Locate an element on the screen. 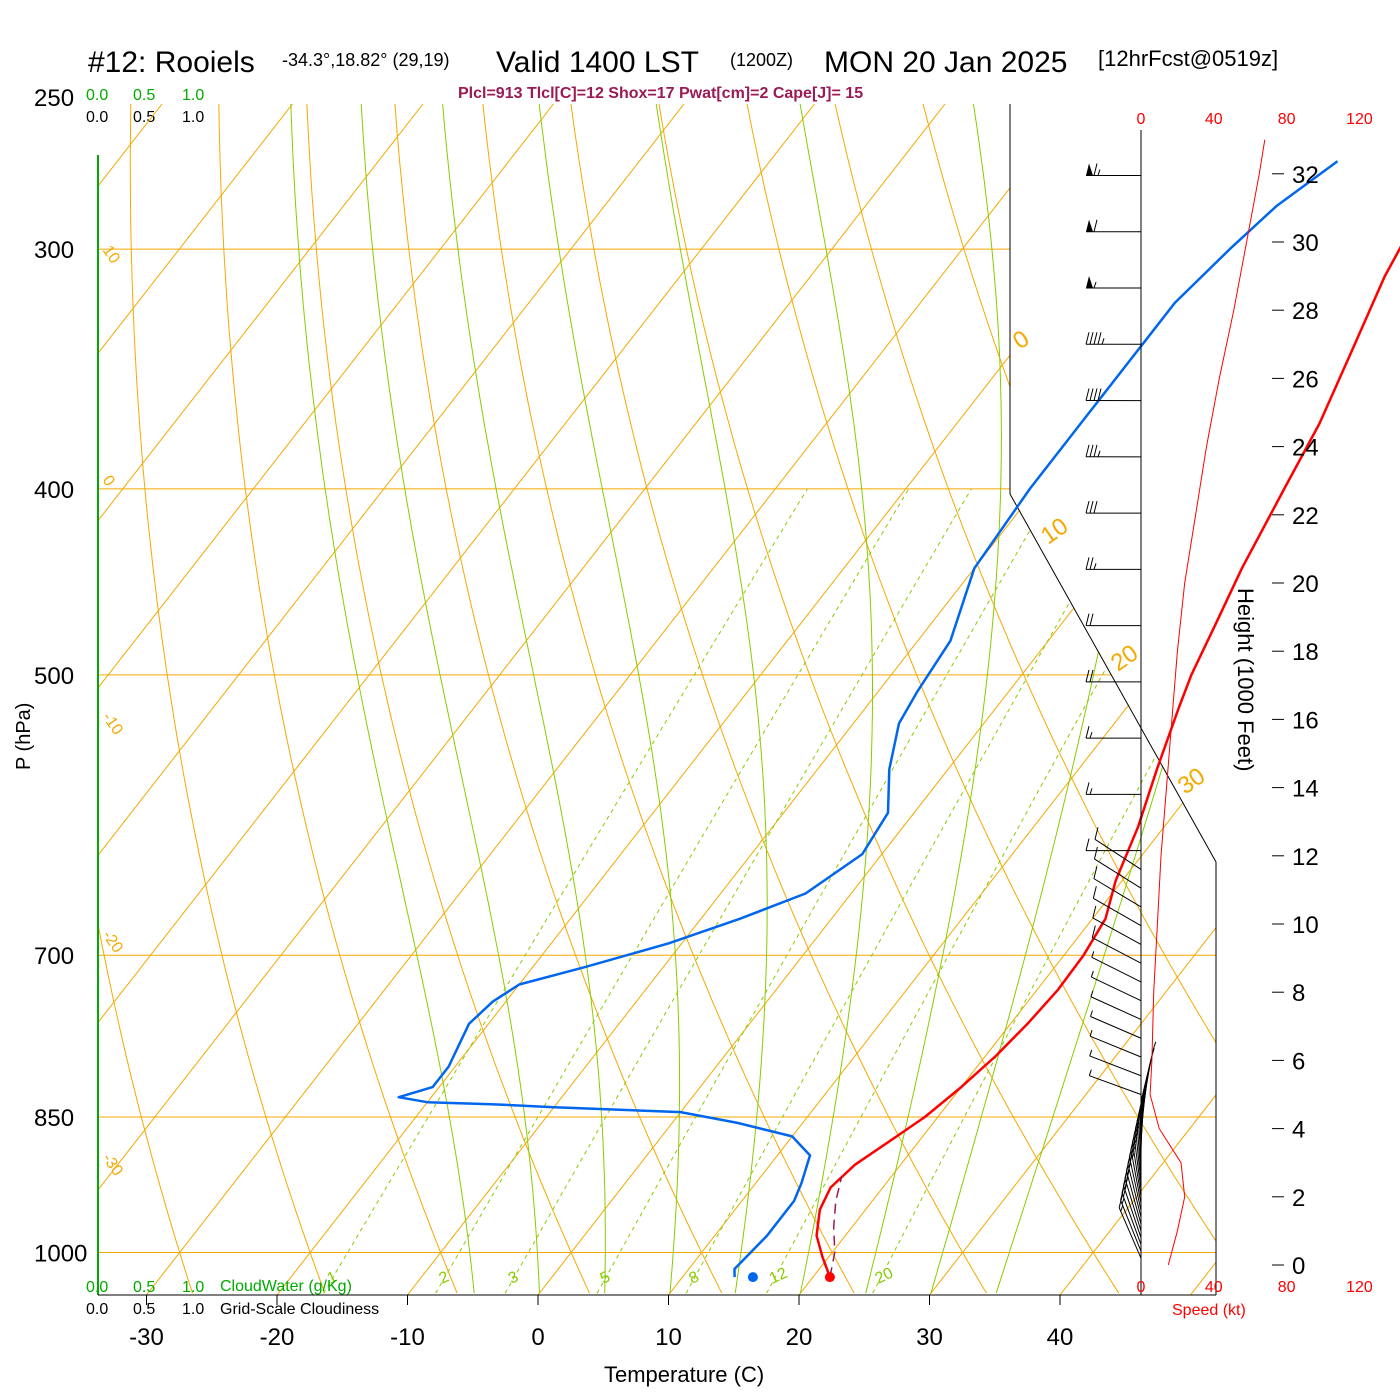 The image size is (1400, 1400). mixing-ratio-label: 20 is located at coordinates (884, 1276).